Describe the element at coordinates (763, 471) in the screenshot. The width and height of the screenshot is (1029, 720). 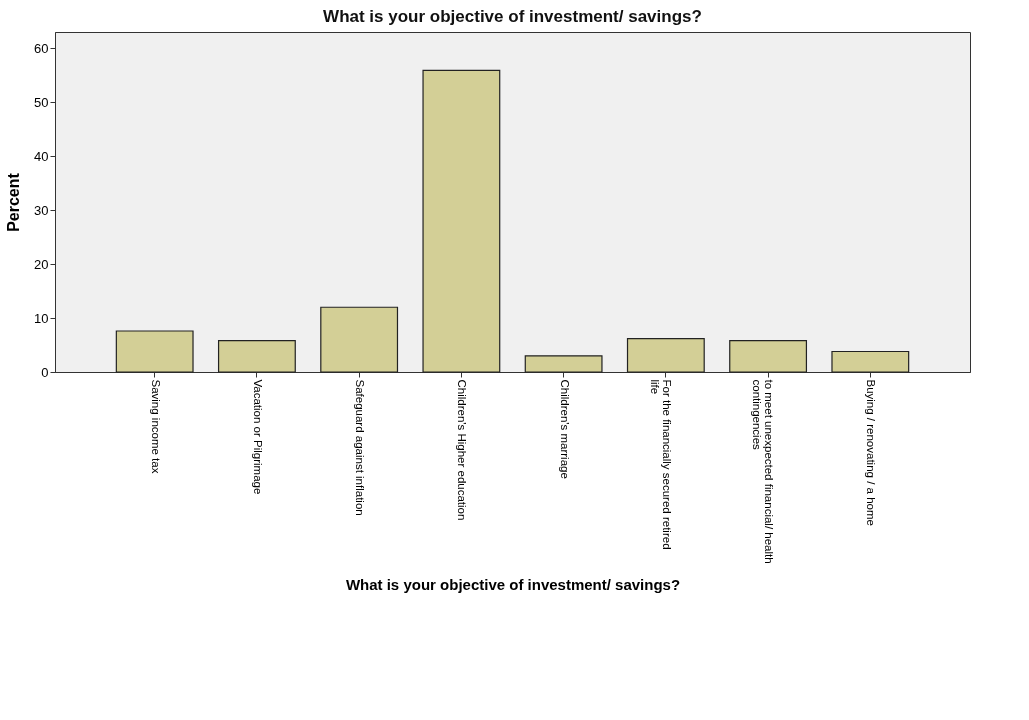
I see `x-tick-label: to meet unexpected financial/ health contingencies` at that location.